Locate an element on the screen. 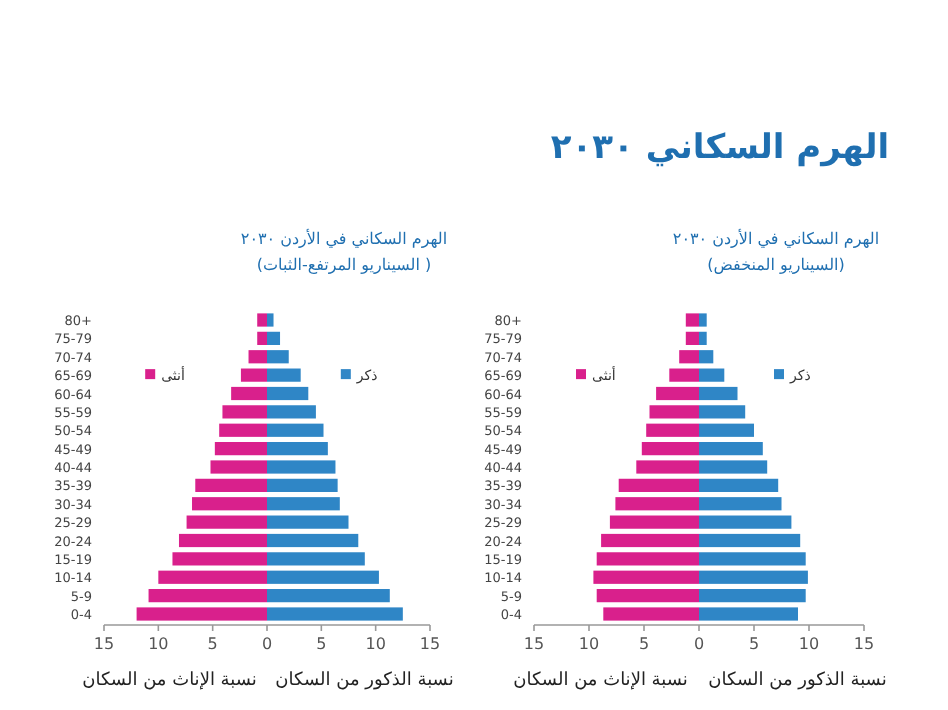 The height and width of the screenshot is (710, 948). chart-subtitle: (السيناريو المرتفع-الثبات ) is located at coordinates (344, 265).